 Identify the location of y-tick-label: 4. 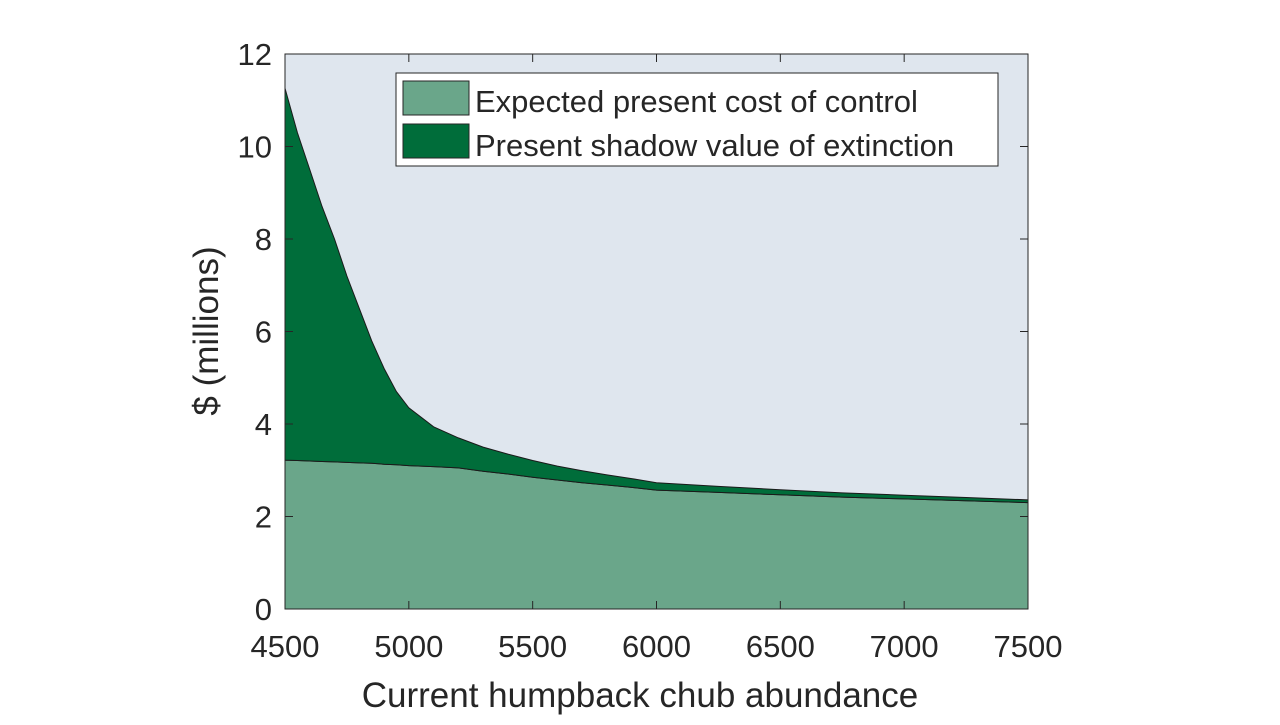
(263, 424).